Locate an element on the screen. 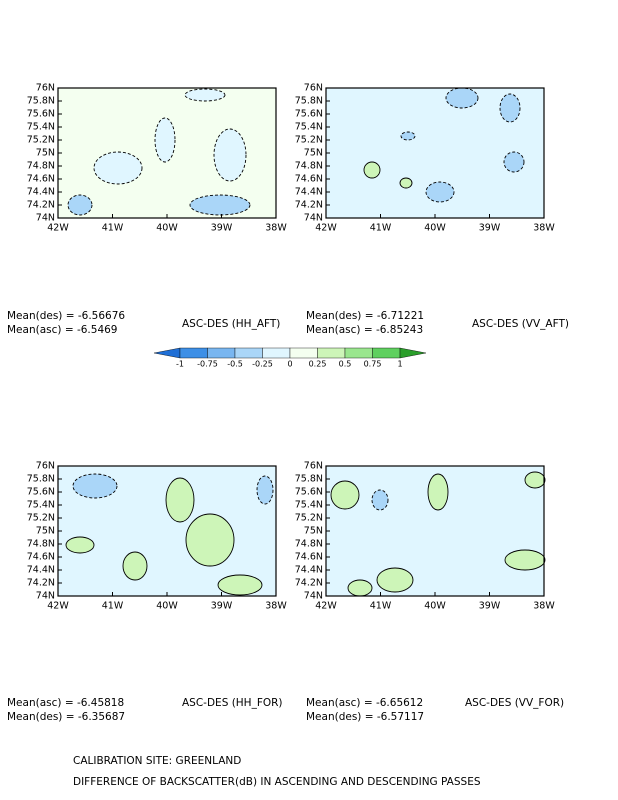  colorbar: -1 -0.75 -0.5 -0.25 0 0.25 0.5 0.75 1 is located at coordinates (290, 358).